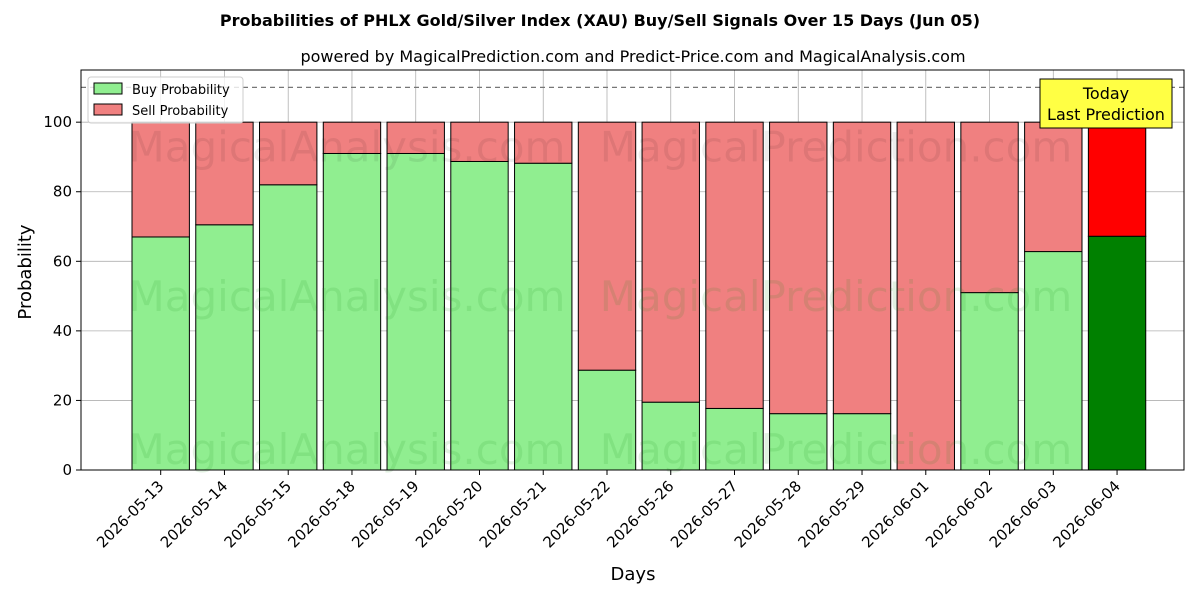  What do you see at coordinates (57, 122) in the screenshot?
I see `y-tick-label: 100` at bounding box center [57, 122].